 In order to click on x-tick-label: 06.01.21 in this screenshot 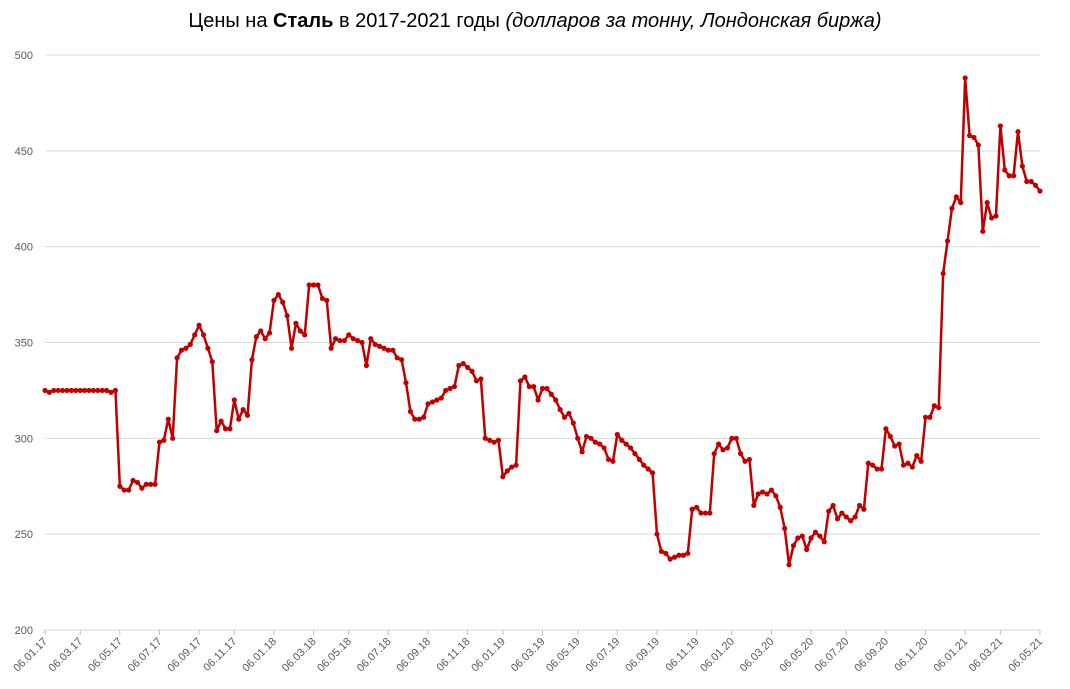, I will do `click(951, 655)`.